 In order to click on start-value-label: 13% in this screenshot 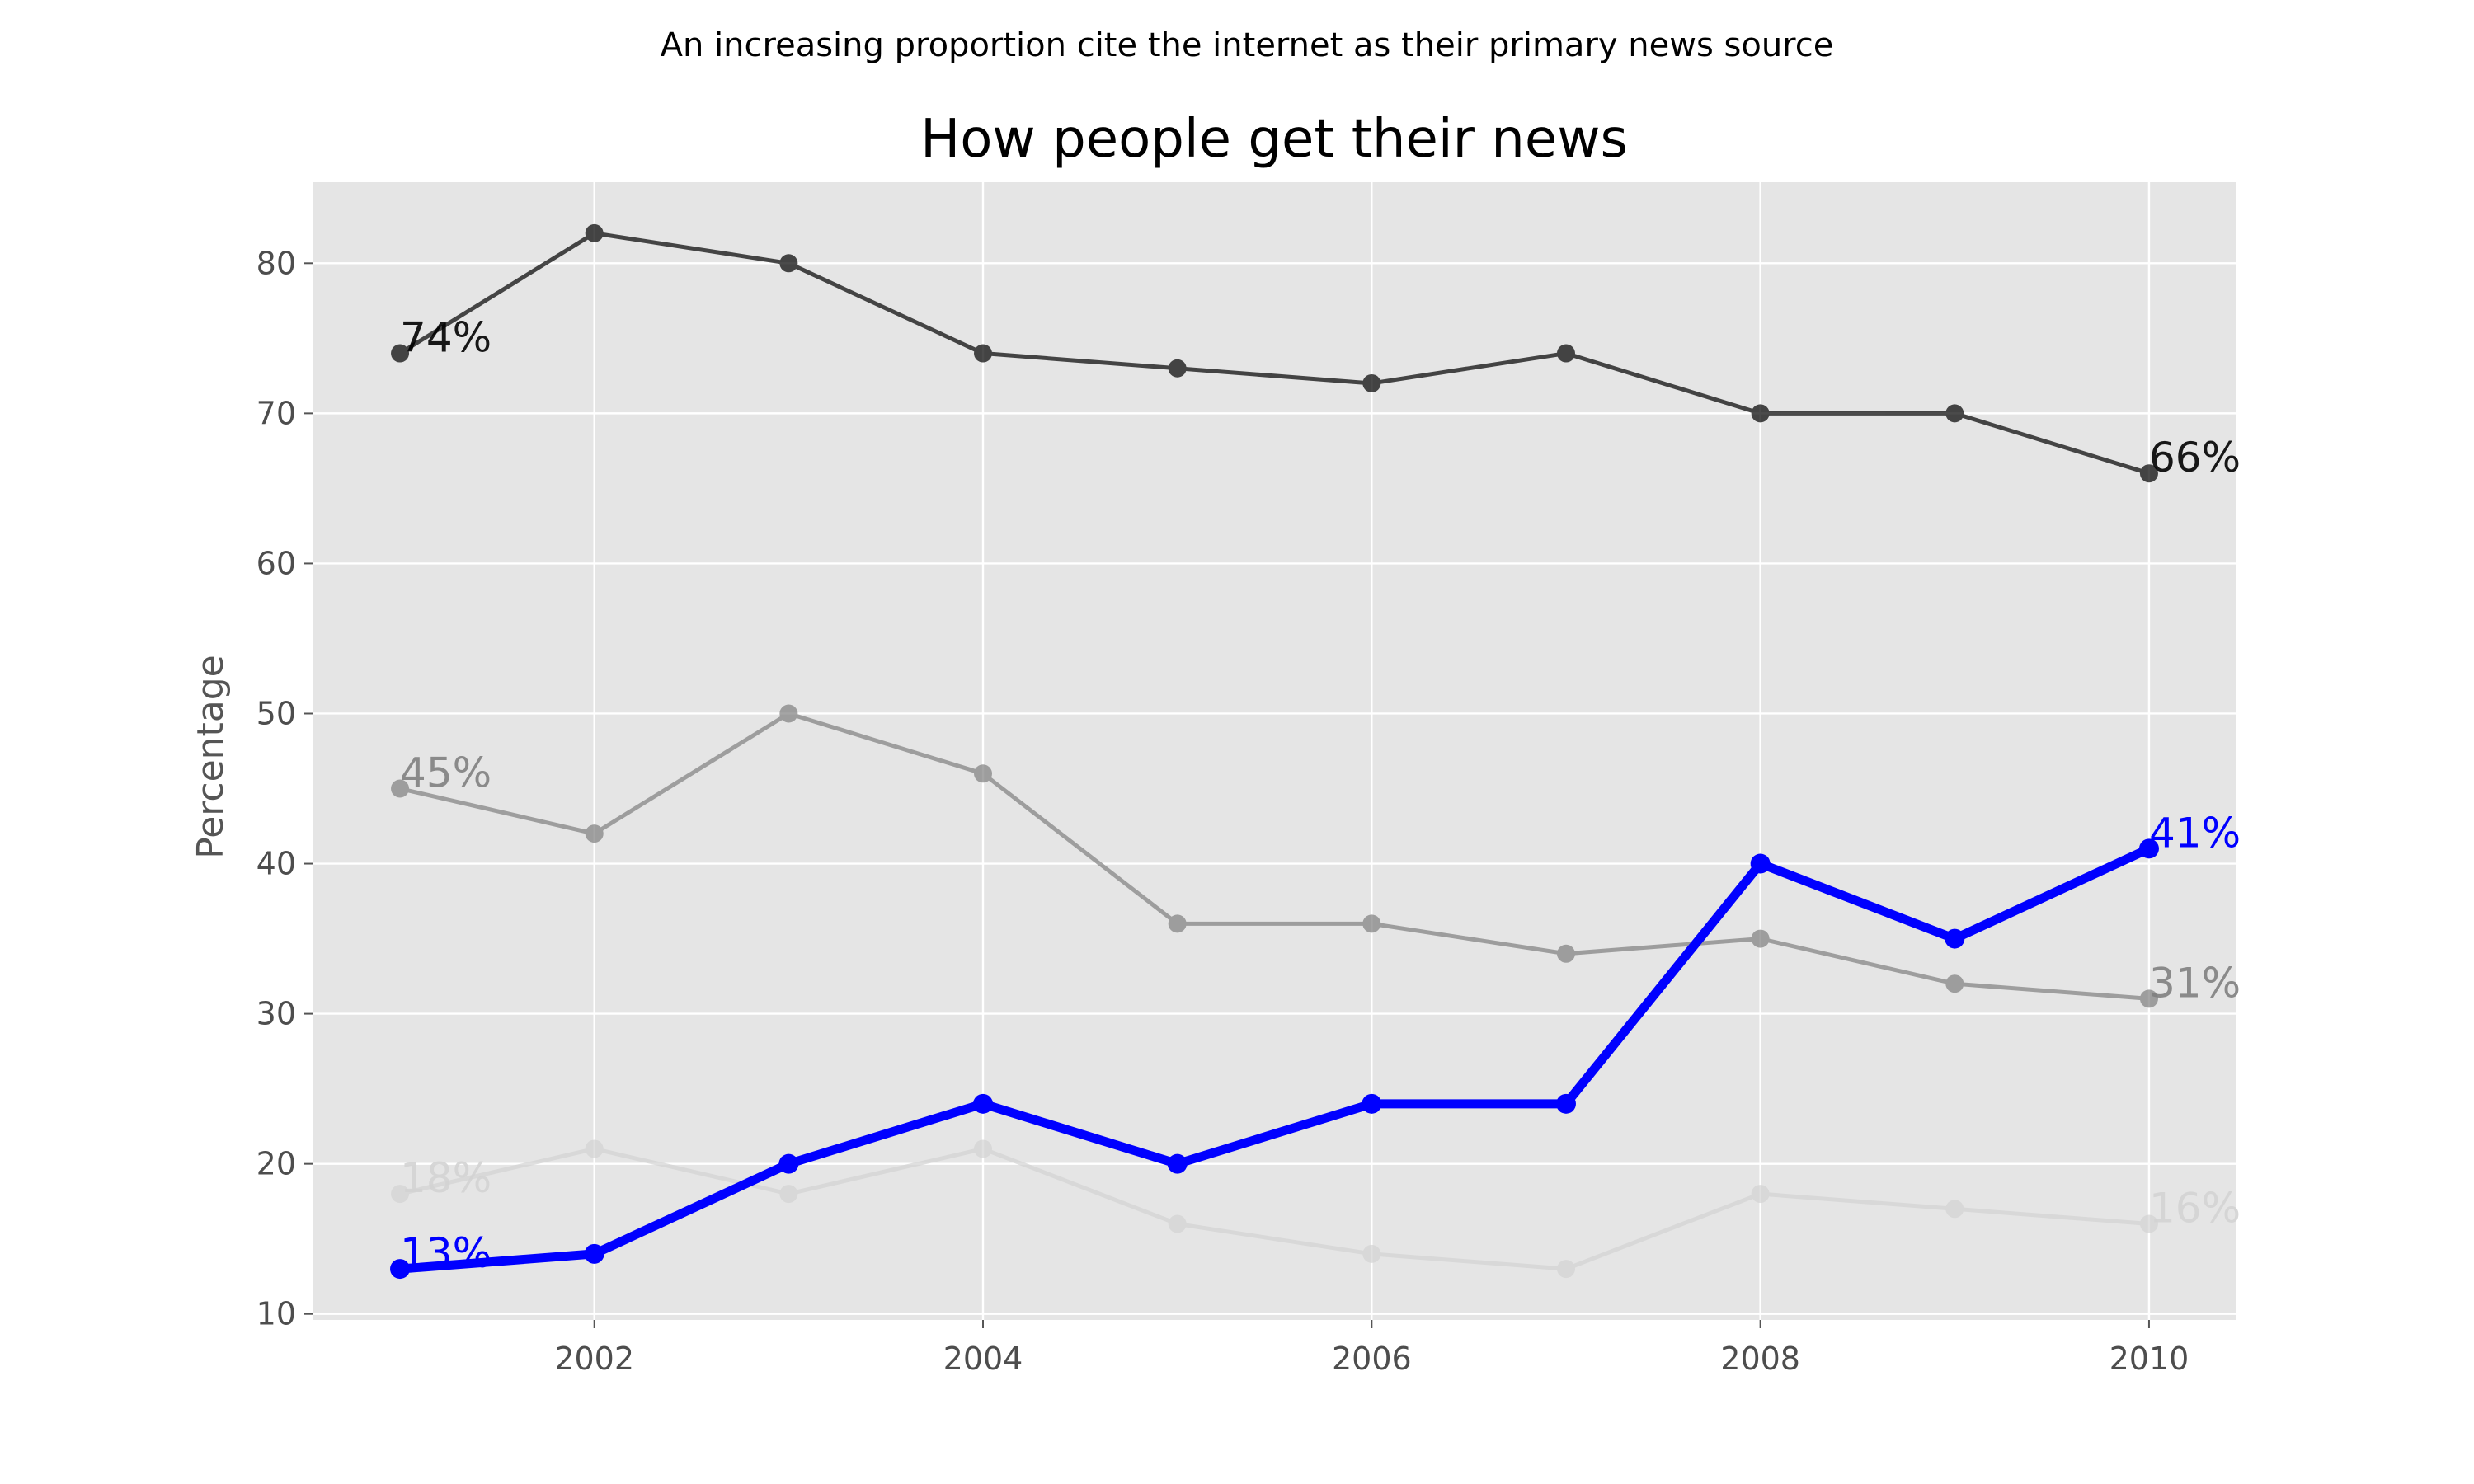, I will do `click(446, 1253)`.